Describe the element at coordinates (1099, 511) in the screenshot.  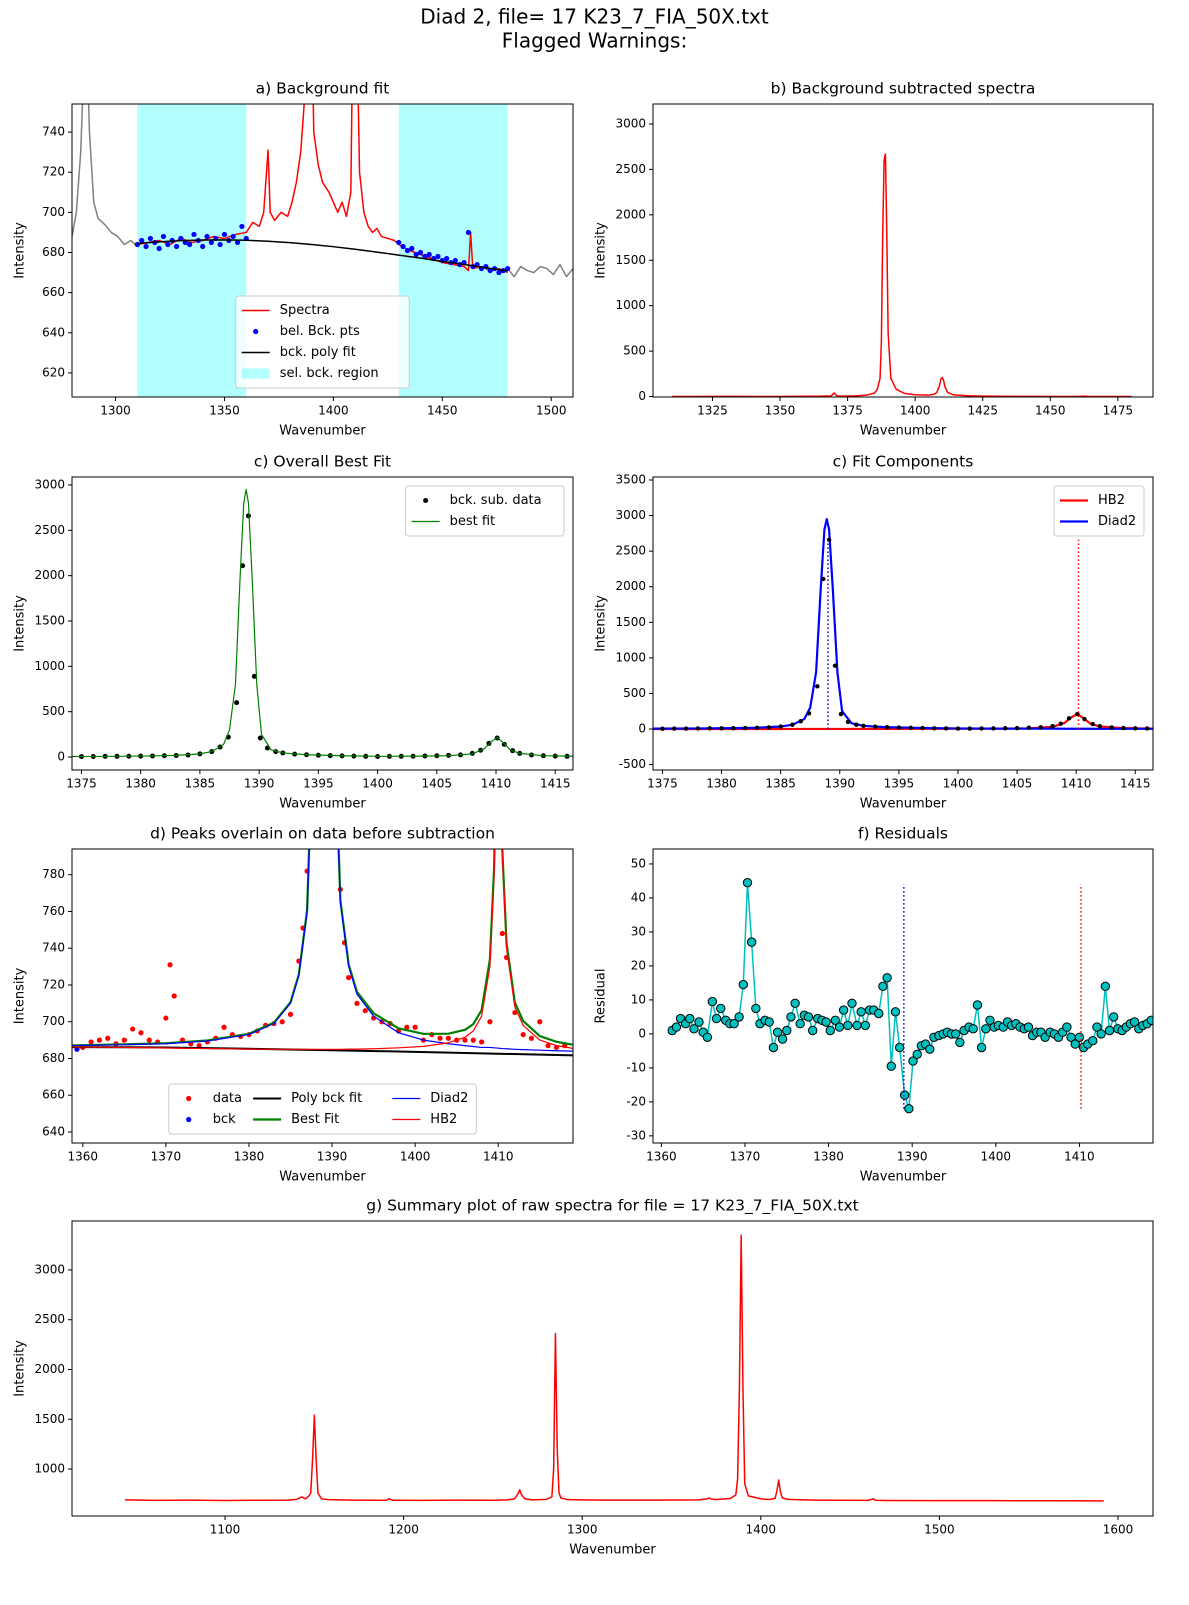
I see `legend: HB2 Diad2` at that location.